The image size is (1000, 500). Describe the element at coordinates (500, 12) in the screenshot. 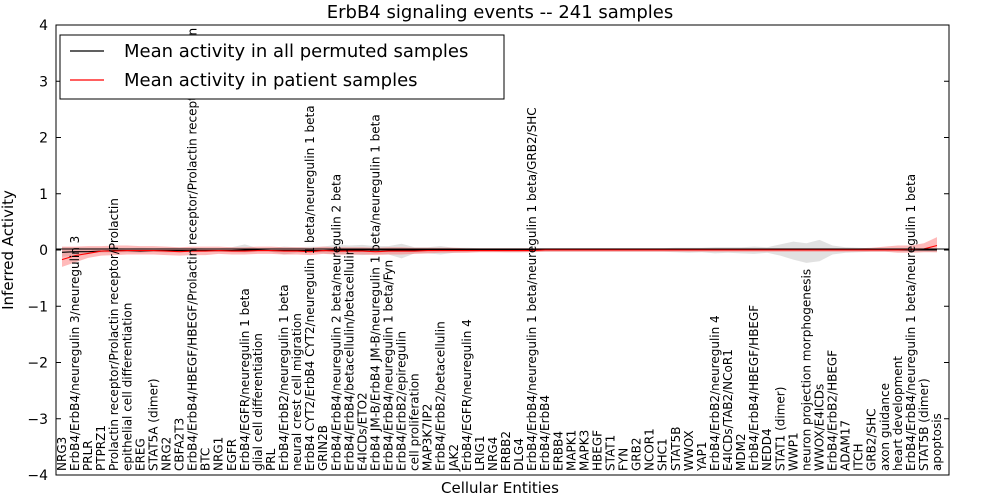

I see `chart-title: ErbB4 signaling events -- 241 samples` at that location.